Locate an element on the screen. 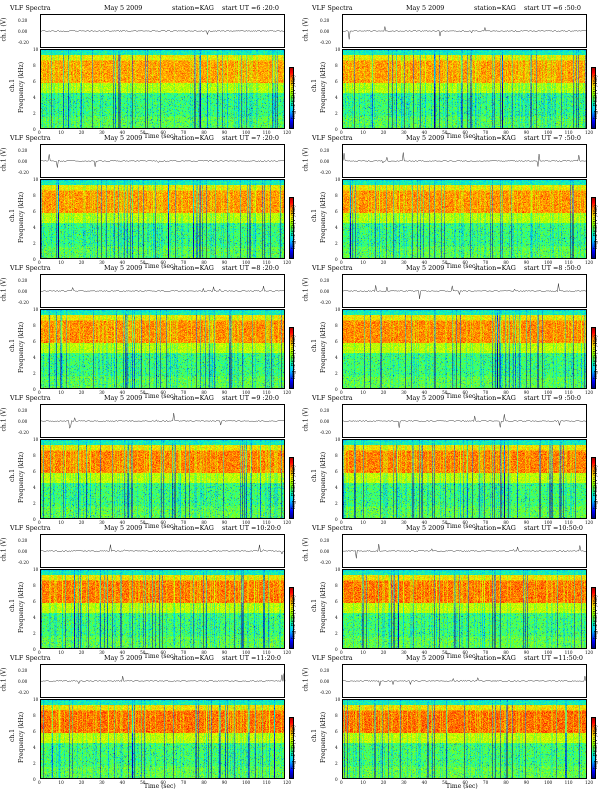 The width and height of the screenshot is (612, 792). waveform-ylabel: ch.1 (V) is located at coordinates (4, 289).